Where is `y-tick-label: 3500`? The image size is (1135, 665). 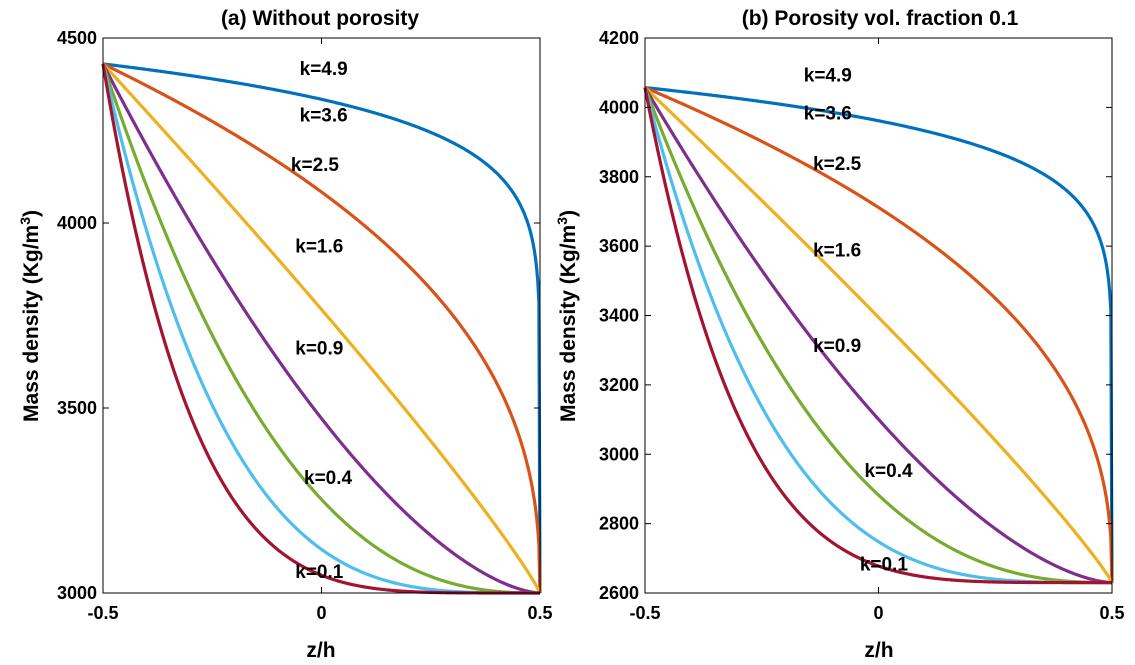
y-tick-label: 3500 is located at coordinates (77, 408).